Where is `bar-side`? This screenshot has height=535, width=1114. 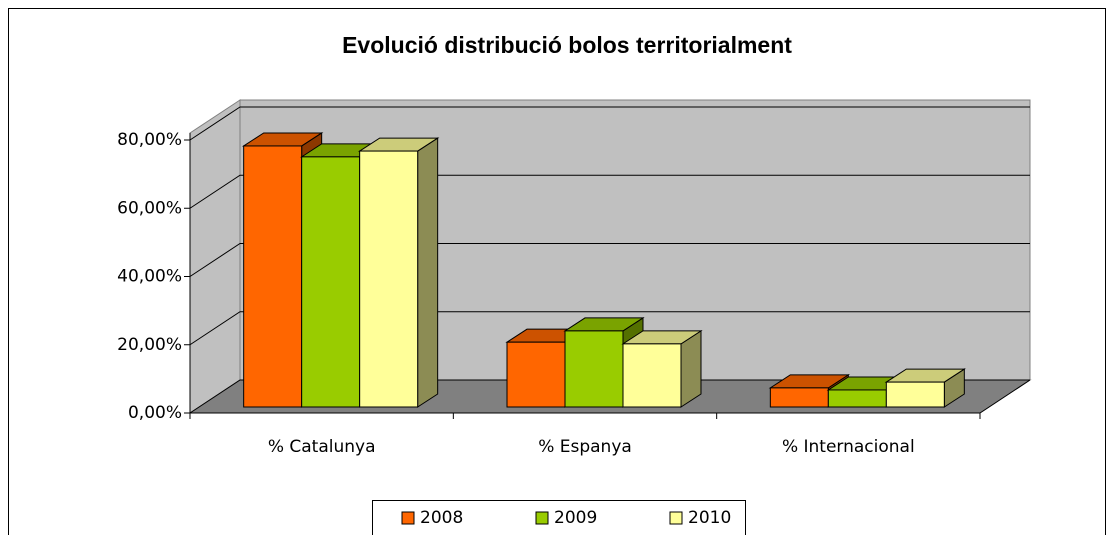
bar-side is located at coordinates (428, 272).